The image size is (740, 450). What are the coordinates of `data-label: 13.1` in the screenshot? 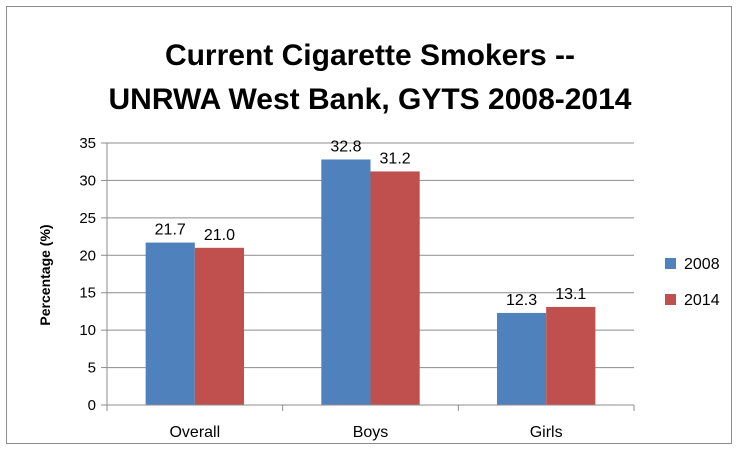 It's located at (570, 294).